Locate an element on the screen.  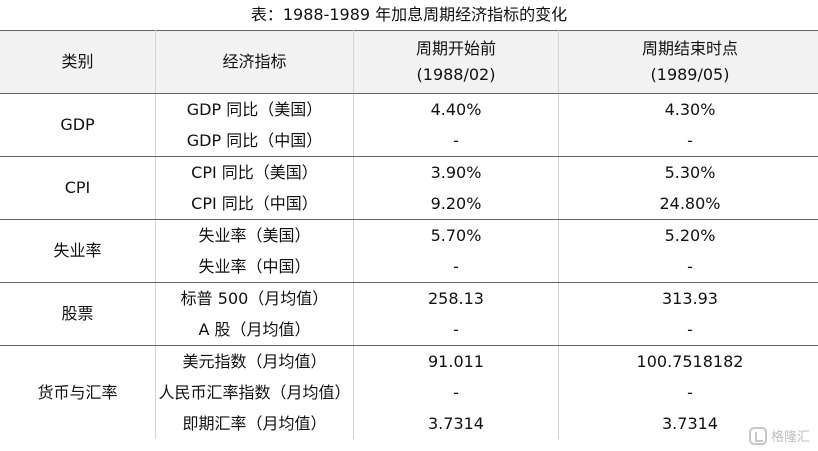
header-start-date: (1988/02) is located at coordinates (456, 74).